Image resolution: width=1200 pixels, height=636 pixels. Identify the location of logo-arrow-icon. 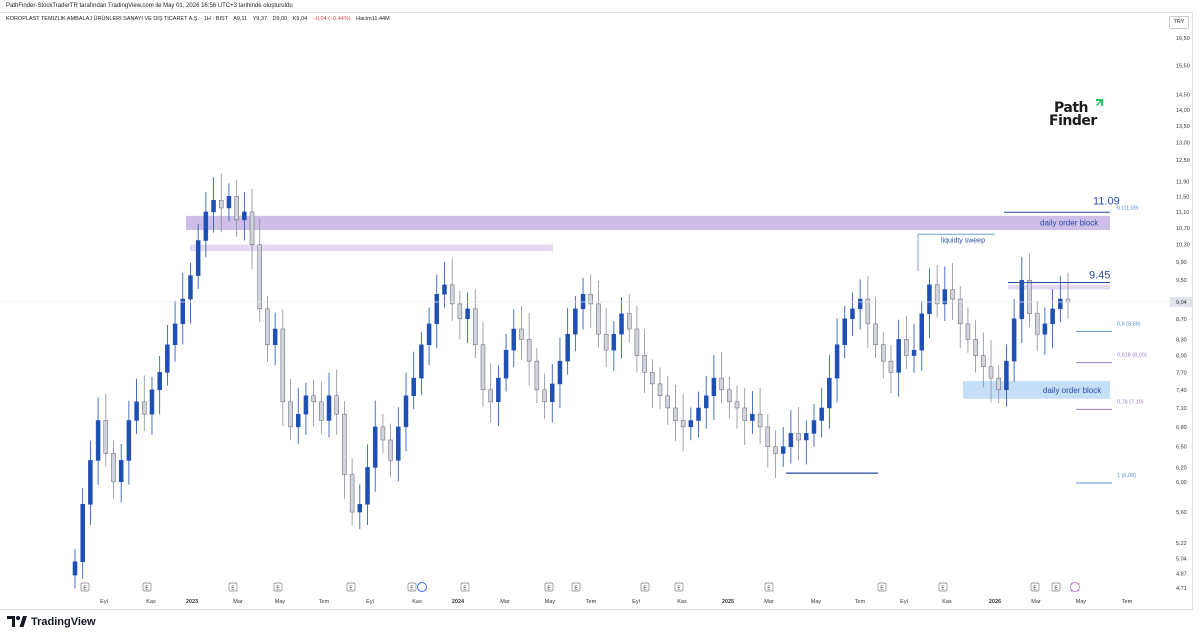
(1099, 102).